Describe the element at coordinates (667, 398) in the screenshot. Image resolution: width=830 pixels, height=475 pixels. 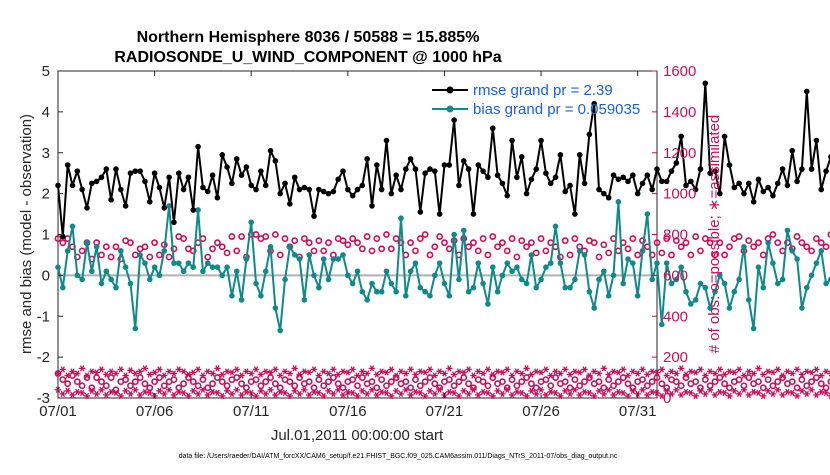
I see `y-right-tick-label: 0` at that location.